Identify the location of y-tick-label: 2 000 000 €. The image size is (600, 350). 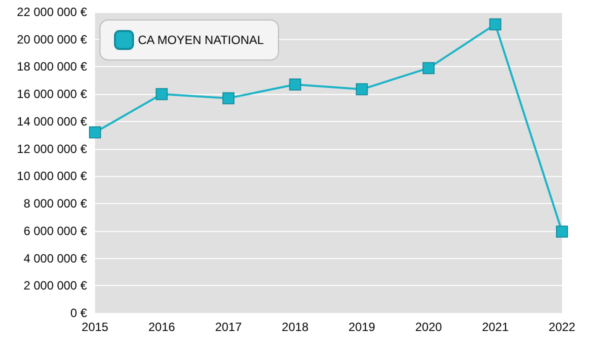
(56, 285).